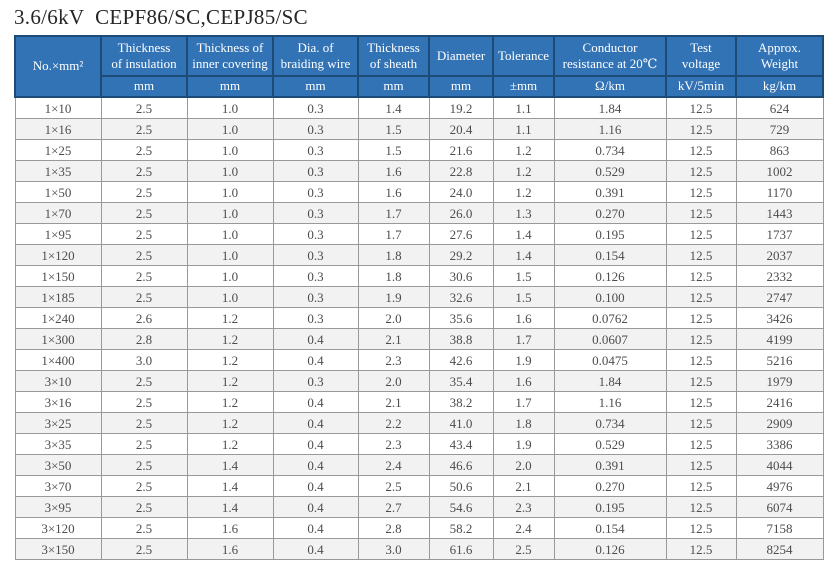  Describe the element at coordinates (610, 402) in the screenshot. I see `table-cell: 1.16` at that location.